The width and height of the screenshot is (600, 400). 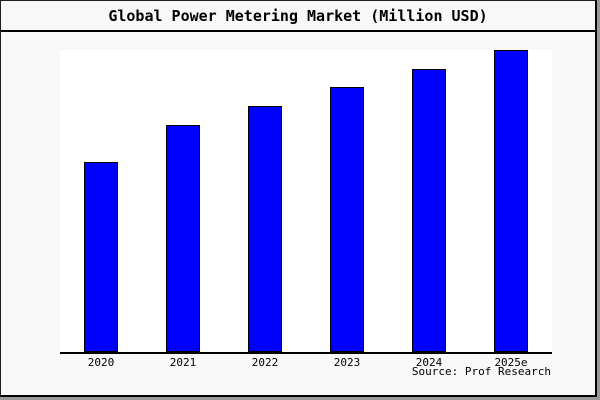 What do you see at coordinates (429, 362) in the screenshot?
I see `x-tick-label-2024: 2024` at bounding box center [429, 362].